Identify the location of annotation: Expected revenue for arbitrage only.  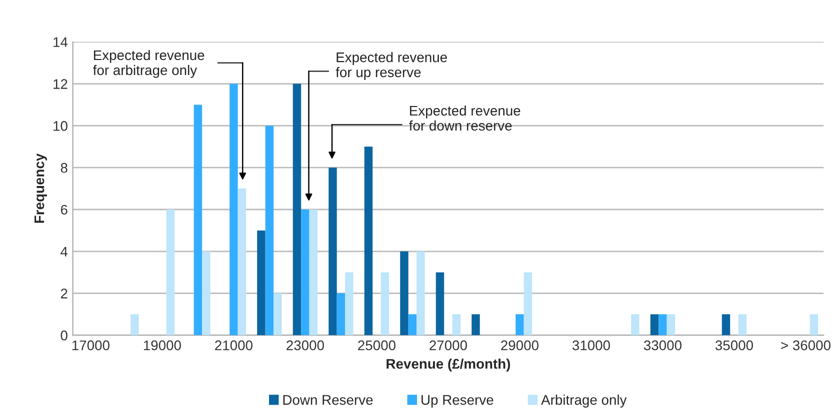
(148, 64).